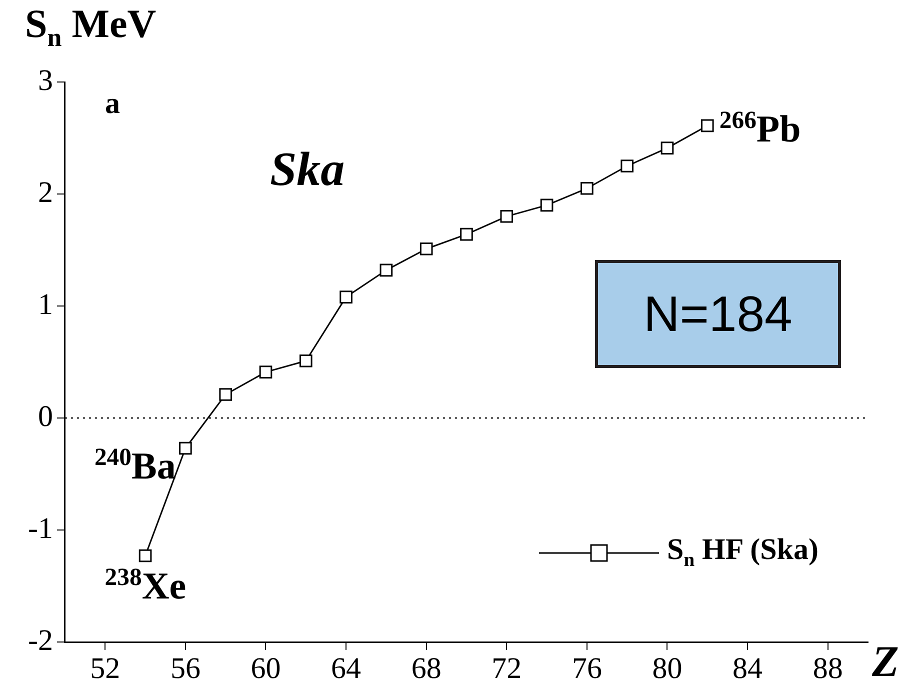  Describe the element at coordinates (45, 416) in the screenshot. I see `y-tick-label: 0` at that location.